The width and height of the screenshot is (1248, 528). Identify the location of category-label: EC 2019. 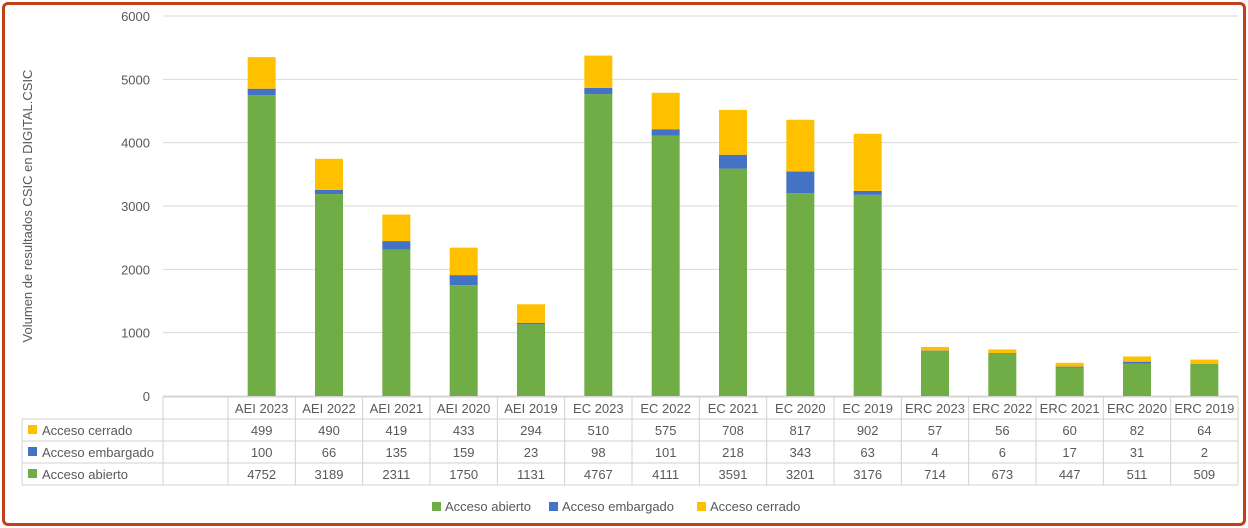
(867, 408).